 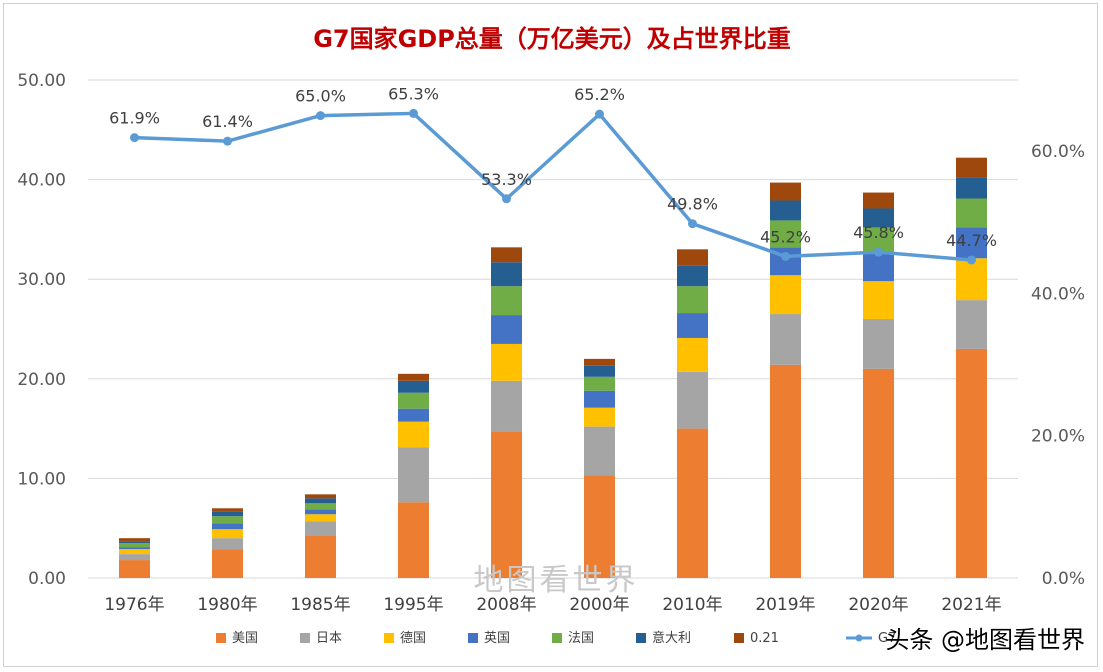 I want to click on left-axis-tick: 10.00, so click(x=41, y=479).